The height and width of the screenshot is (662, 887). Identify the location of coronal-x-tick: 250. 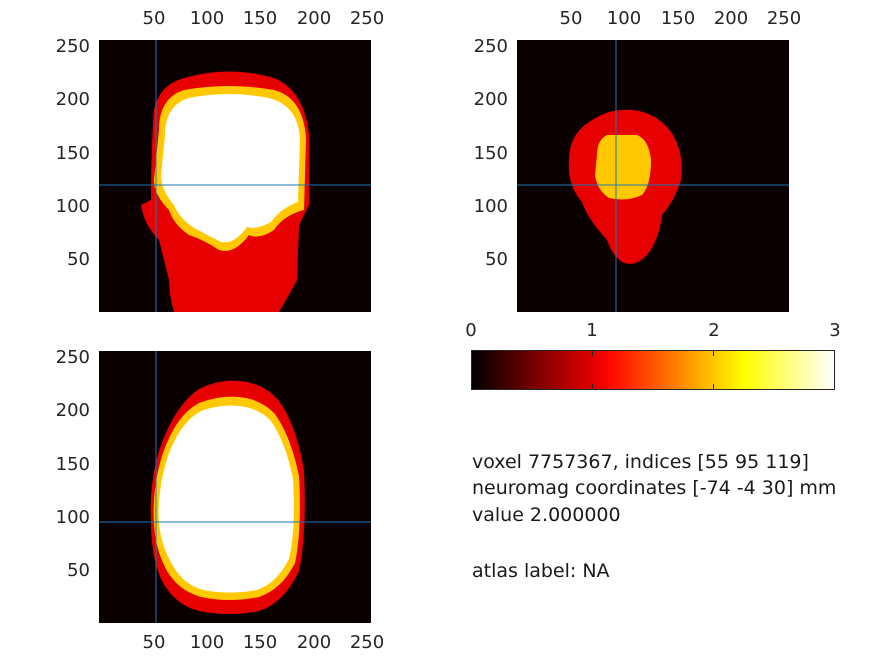
(367, 18).